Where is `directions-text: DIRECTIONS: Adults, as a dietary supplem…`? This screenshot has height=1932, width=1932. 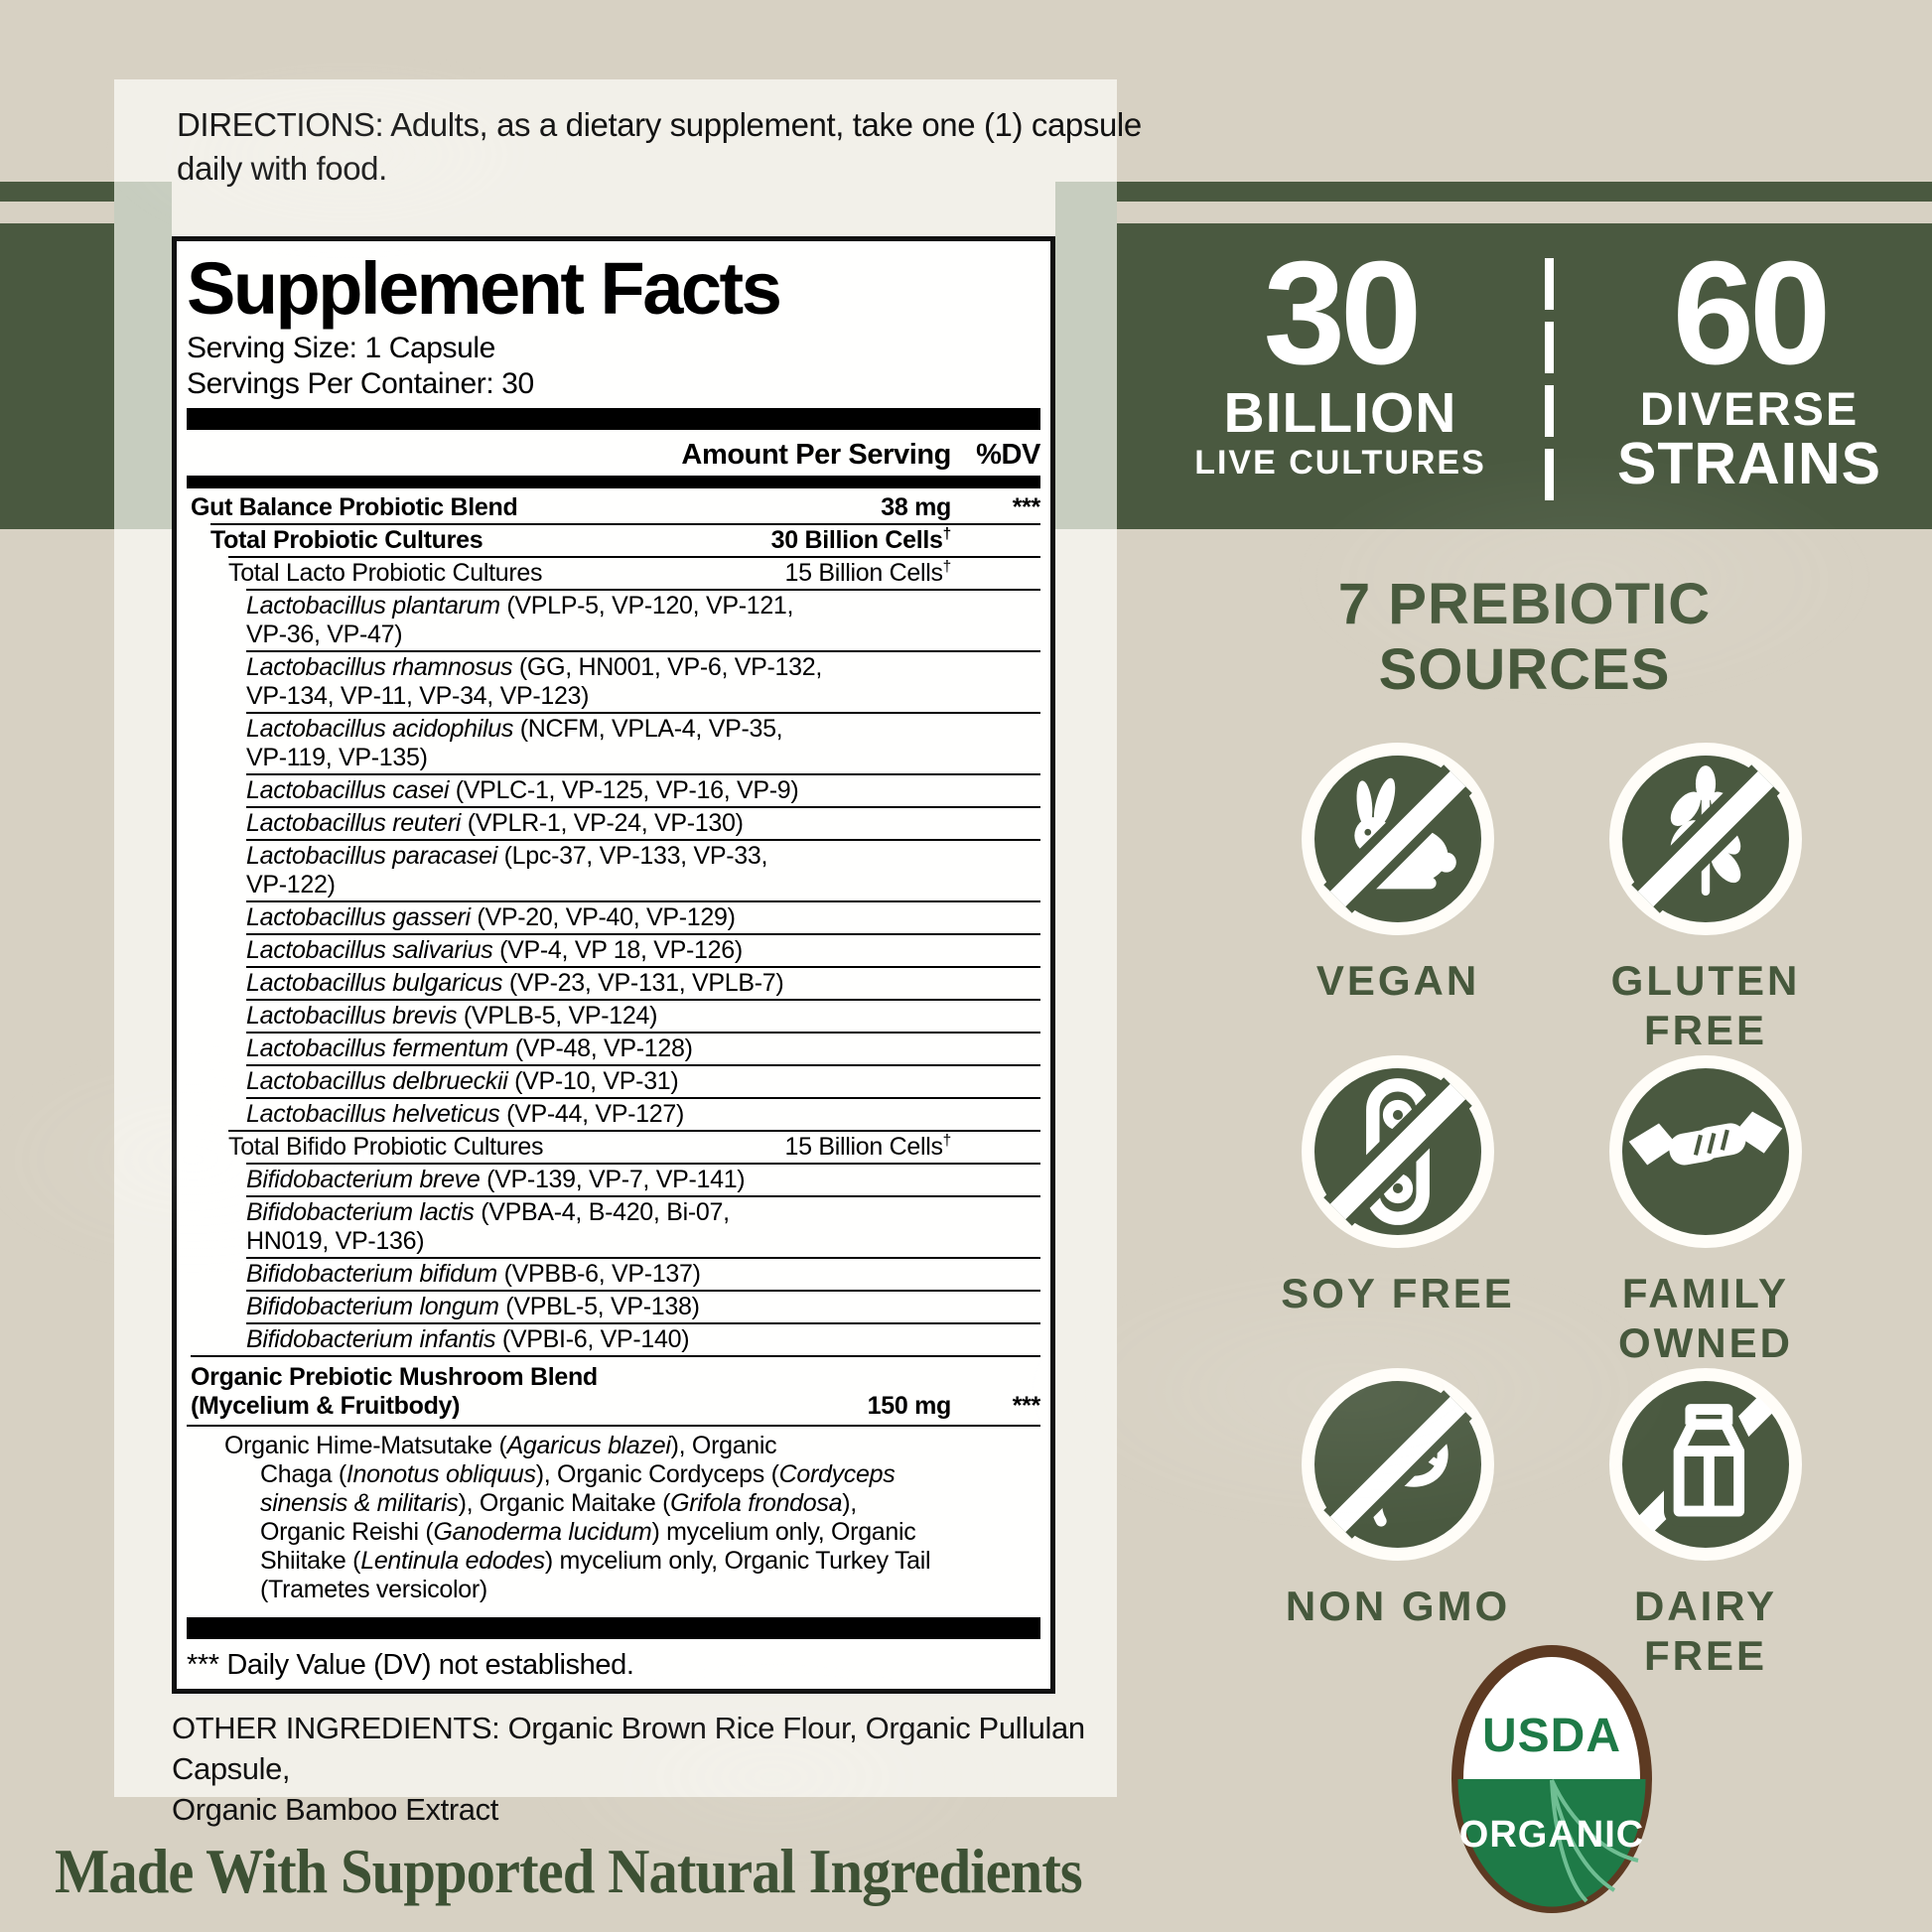
directions-text: DIRECTIONS: Adults, as a dietary supplem… is located at coordinates (659, 147).